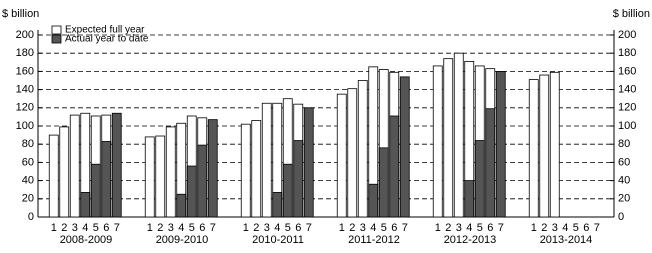 This screenshot has width=652, height=253. Describe the element at coordinates (25, 35) in the screenshot. I see `y-tick-label: 200` at that location.